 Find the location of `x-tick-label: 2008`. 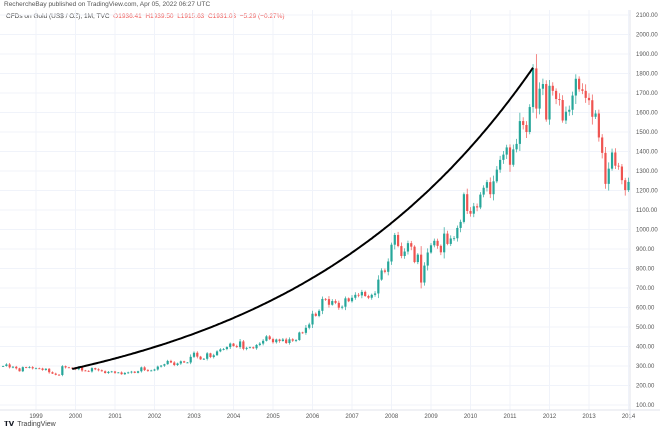

x-tick-label: 2008 is located at coordinates (392, 417).